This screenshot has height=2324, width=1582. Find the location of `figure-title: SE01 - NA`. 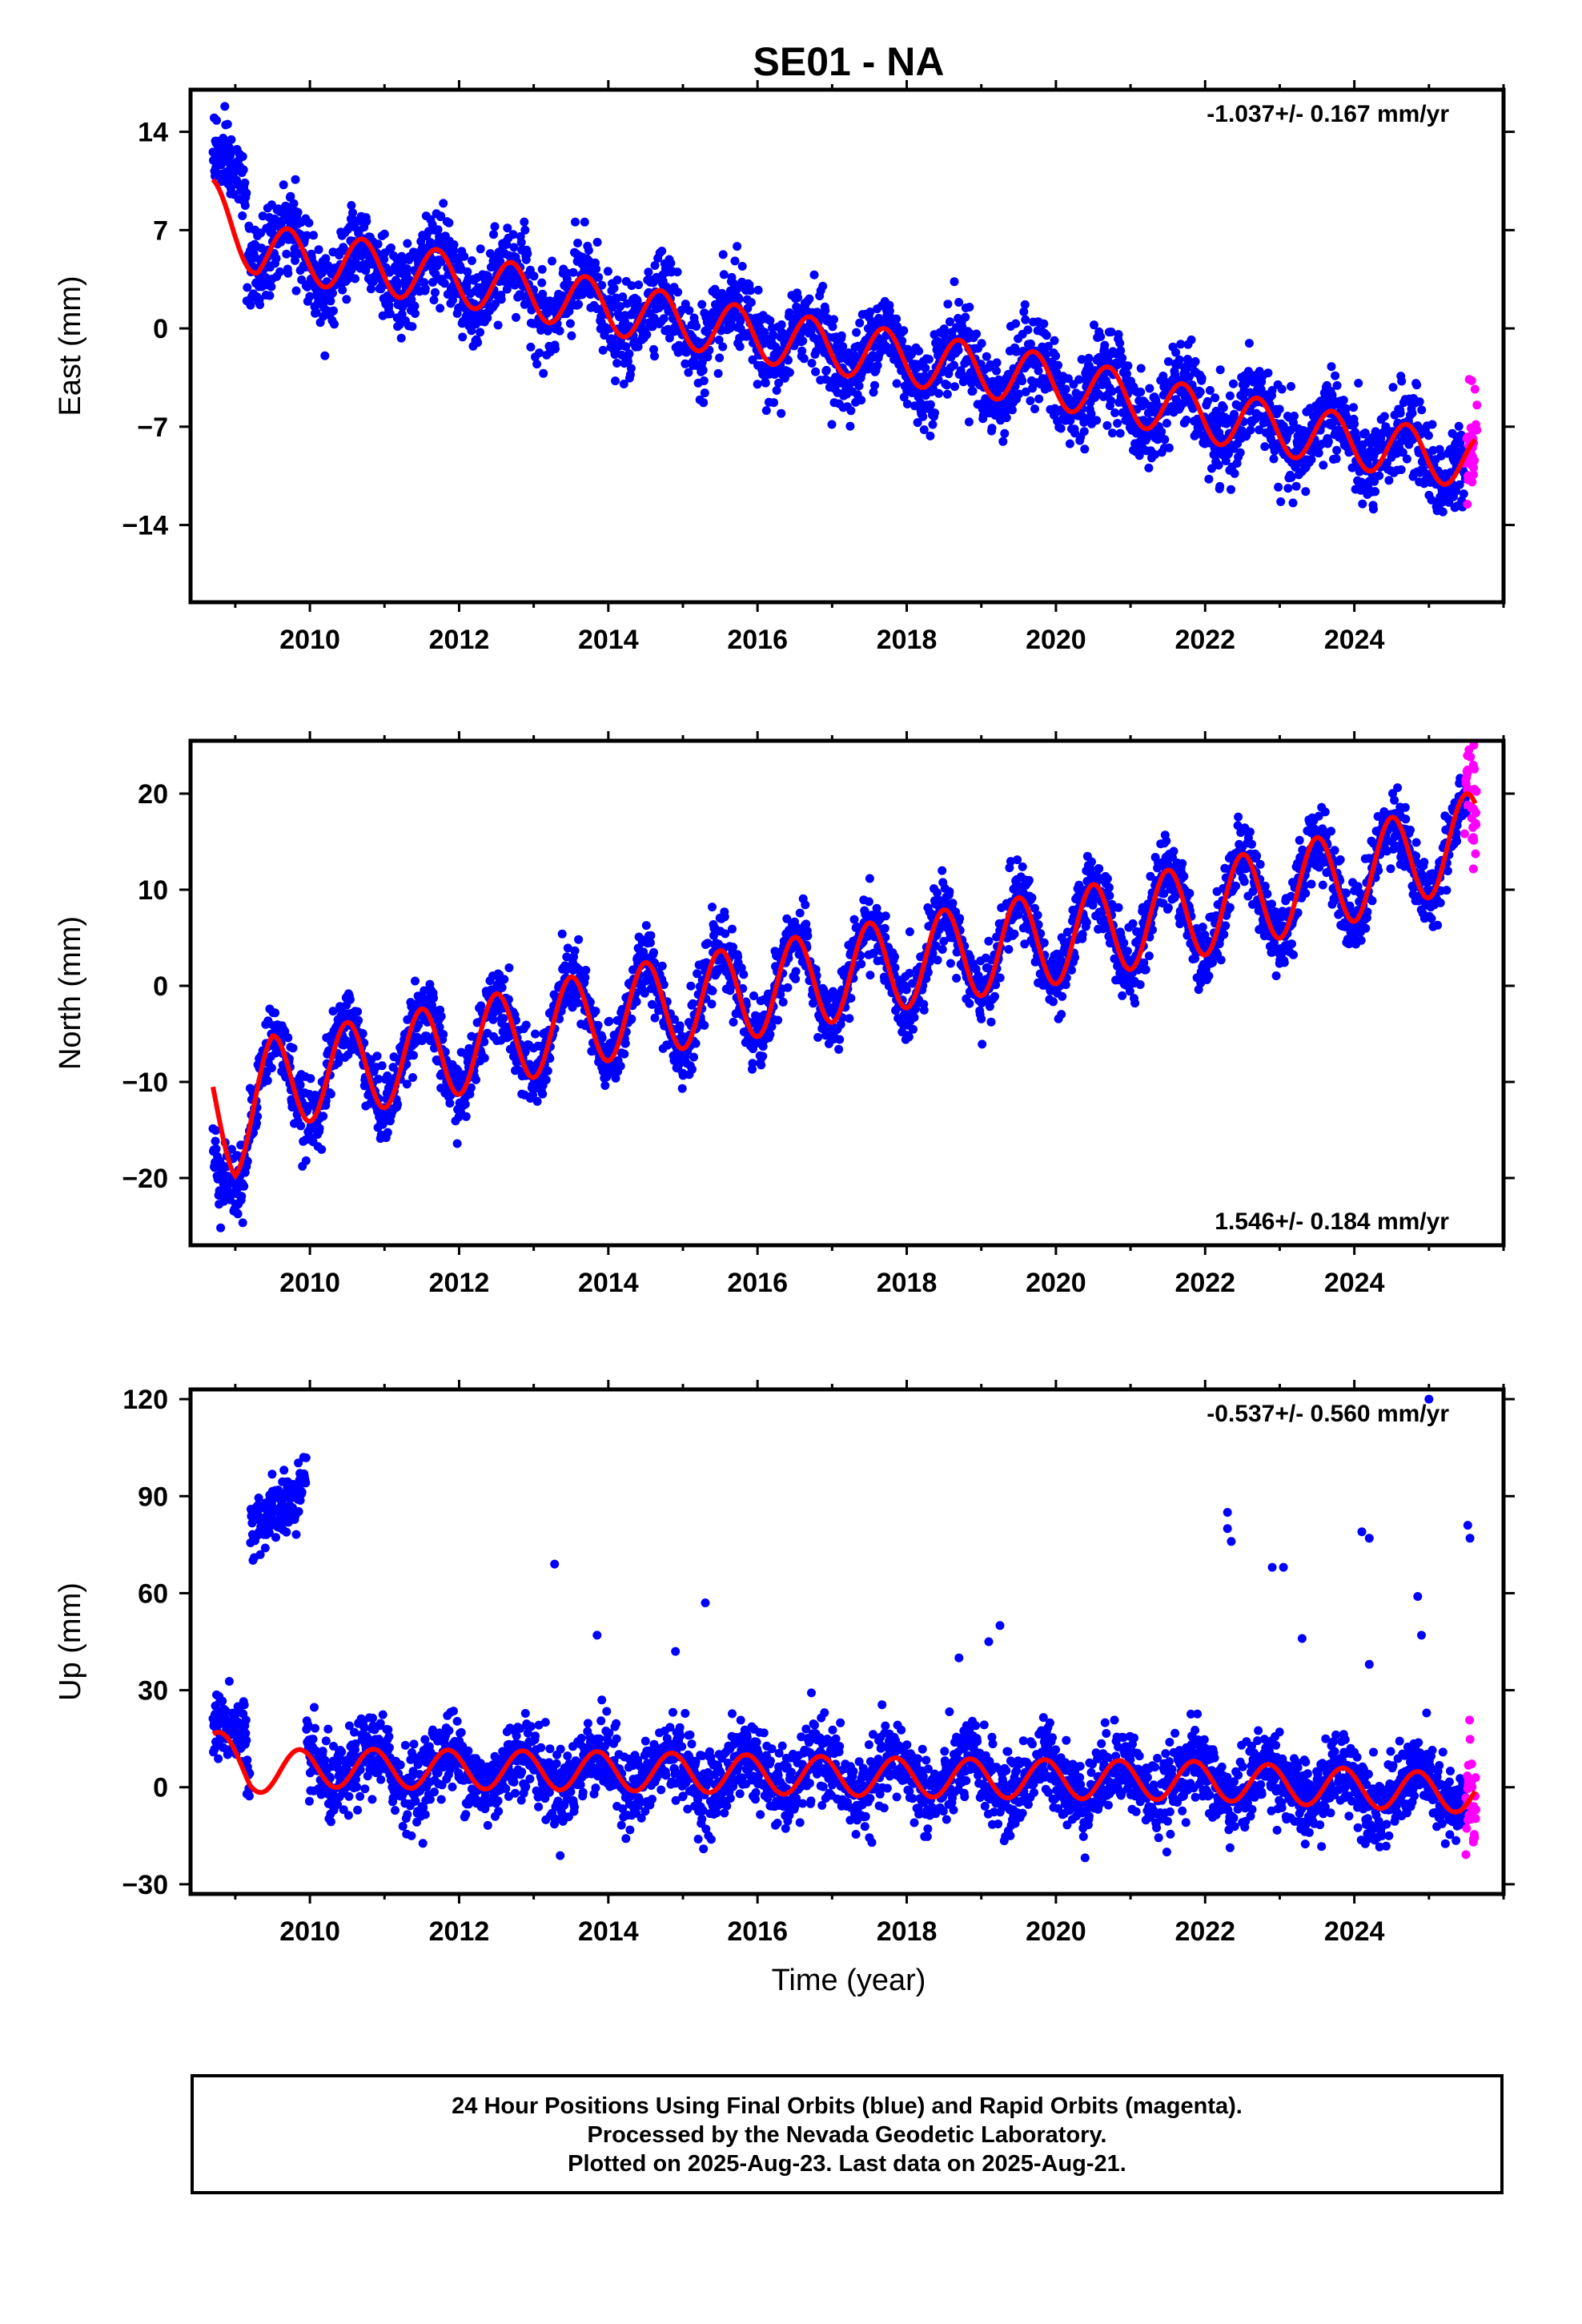

figure-title: SE01 - NA is located at coordinates (849, 61).